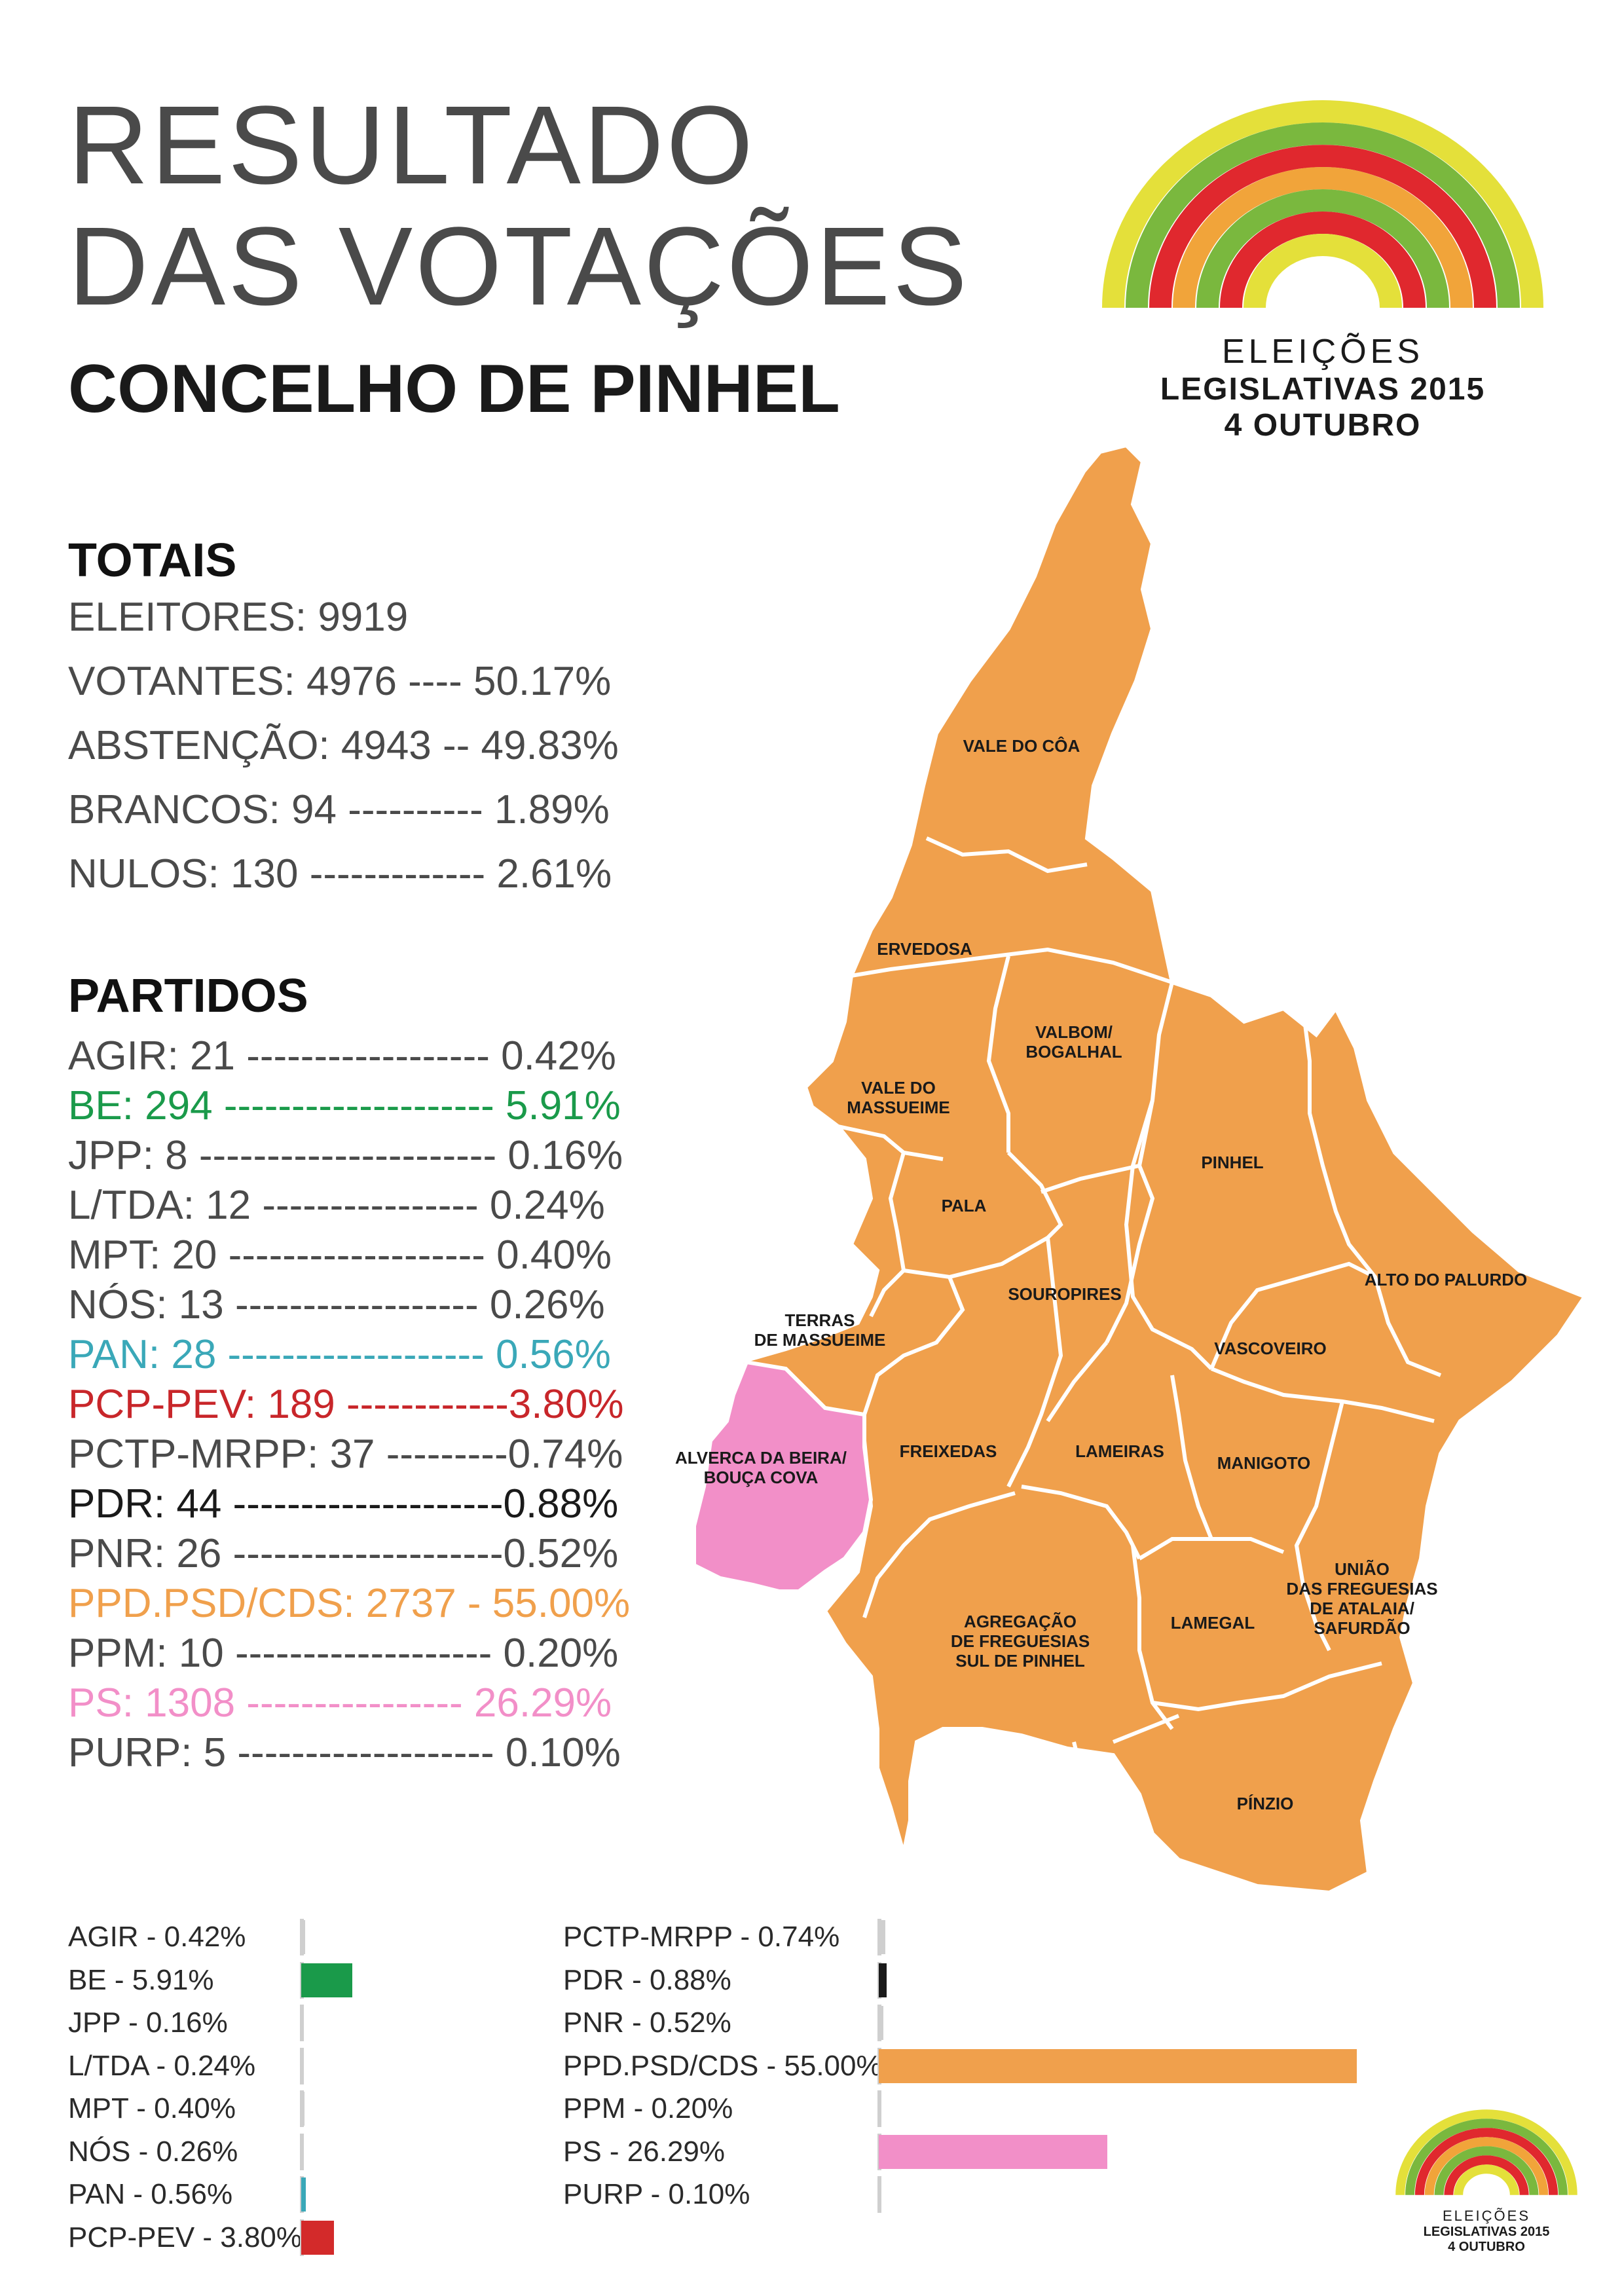 This screenshot has height=2296, width=1622. I want to click on bar-label: PS - 26.29%, so click(644, 2151).